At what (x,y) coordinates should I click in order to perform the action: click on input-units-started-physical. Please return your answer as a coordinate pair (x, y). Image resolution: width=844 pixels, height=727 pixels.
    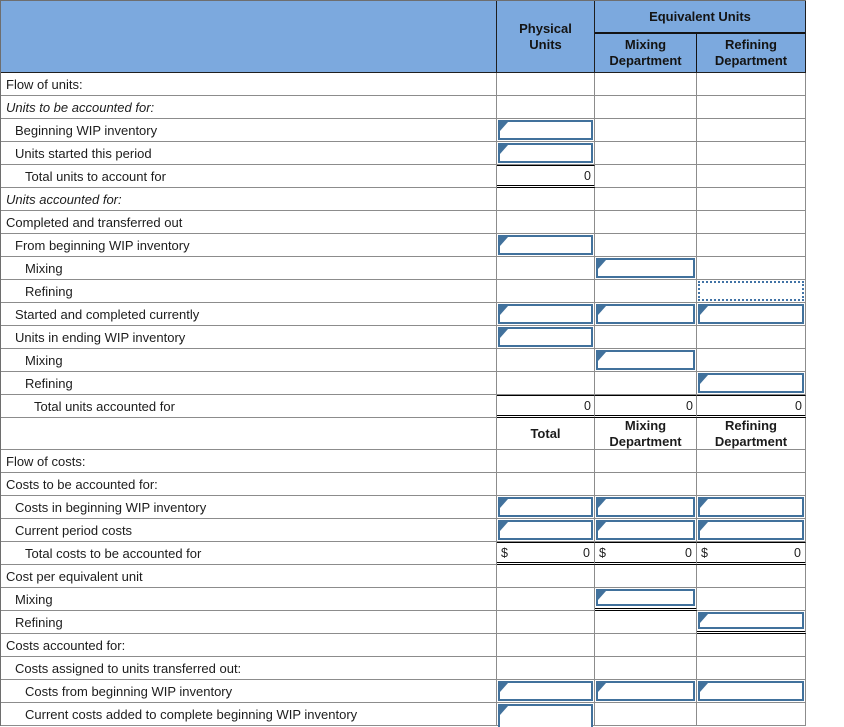
    Looking at the image, I should click on (545, 153).